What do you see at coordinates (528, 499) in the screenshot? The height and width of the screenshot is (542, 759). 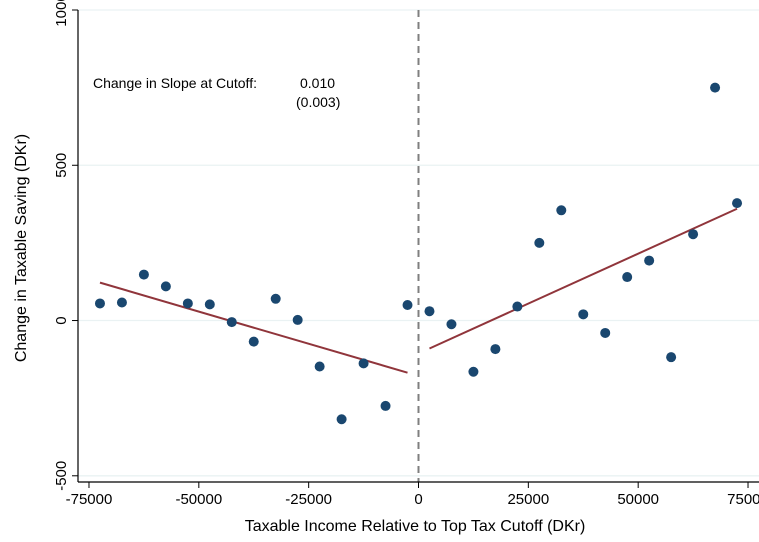 I see `x-tick-label-4: 25000` at bounding box center [528, 499].